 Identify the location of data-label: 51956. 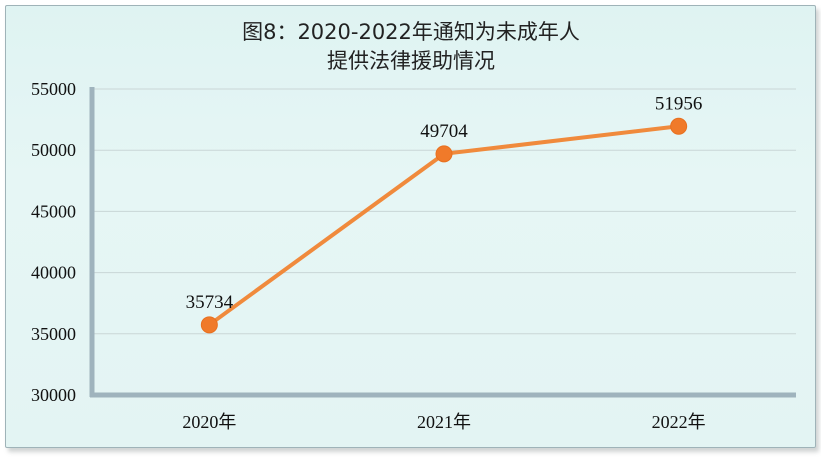
(679, 103).